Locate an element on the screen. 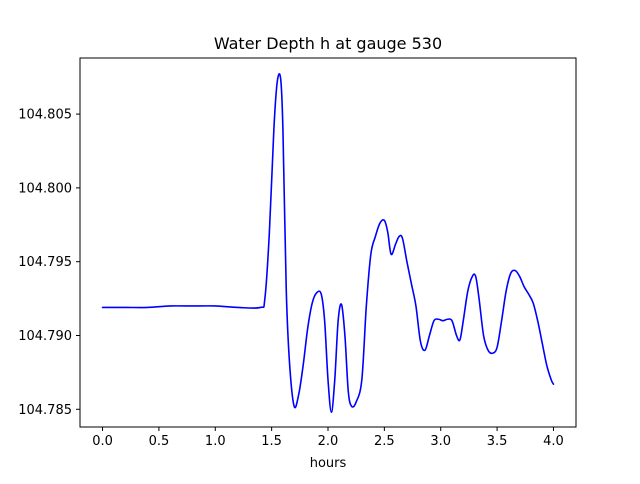 Image resolution: width=640 pixels, height=484 pixels. x-tick-label: 3.5 is located at coordinates (497, 441).